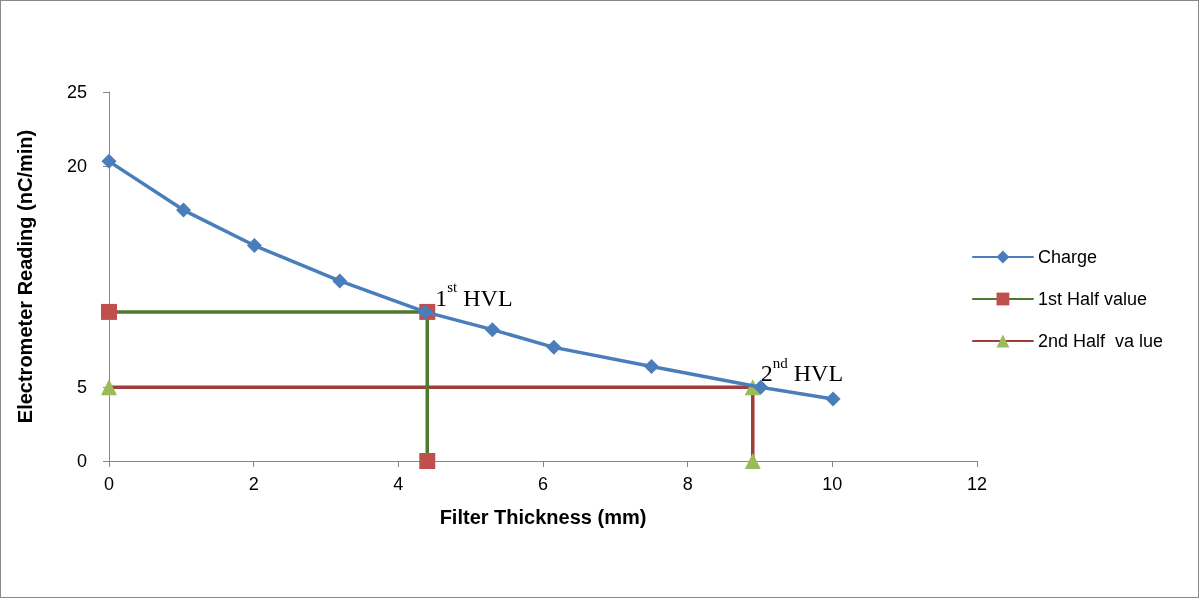 The width and height of the screenshot is (1199, 598). Describe the element at coordinates (1067, 257) in the screenshot. I see `legend-label: Charge` at that location.